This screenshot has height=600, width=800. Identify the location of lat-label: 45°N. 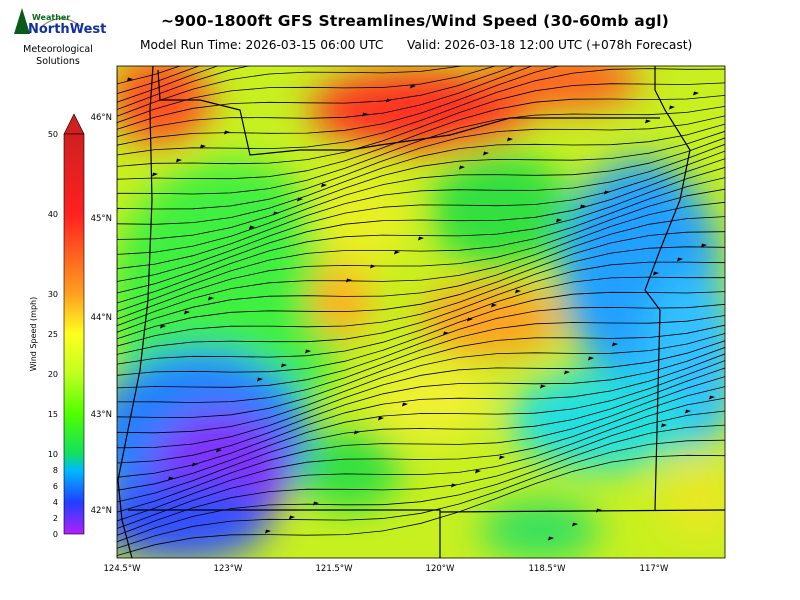
(101, 219).